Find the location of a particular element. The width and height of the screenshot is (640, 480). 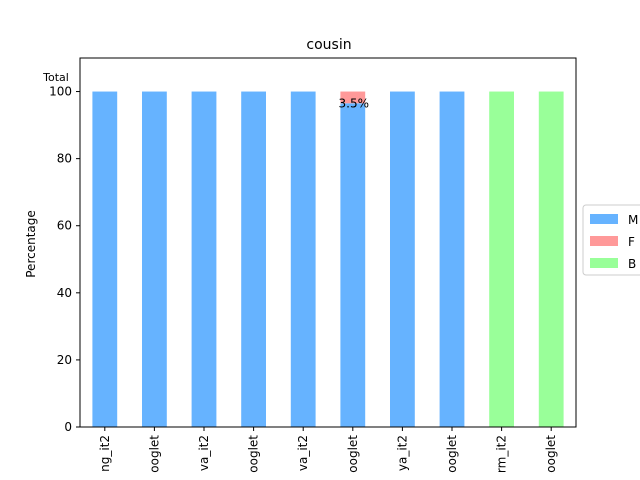

annotations-layer: 3.5% is located at coordinates (354, 103).